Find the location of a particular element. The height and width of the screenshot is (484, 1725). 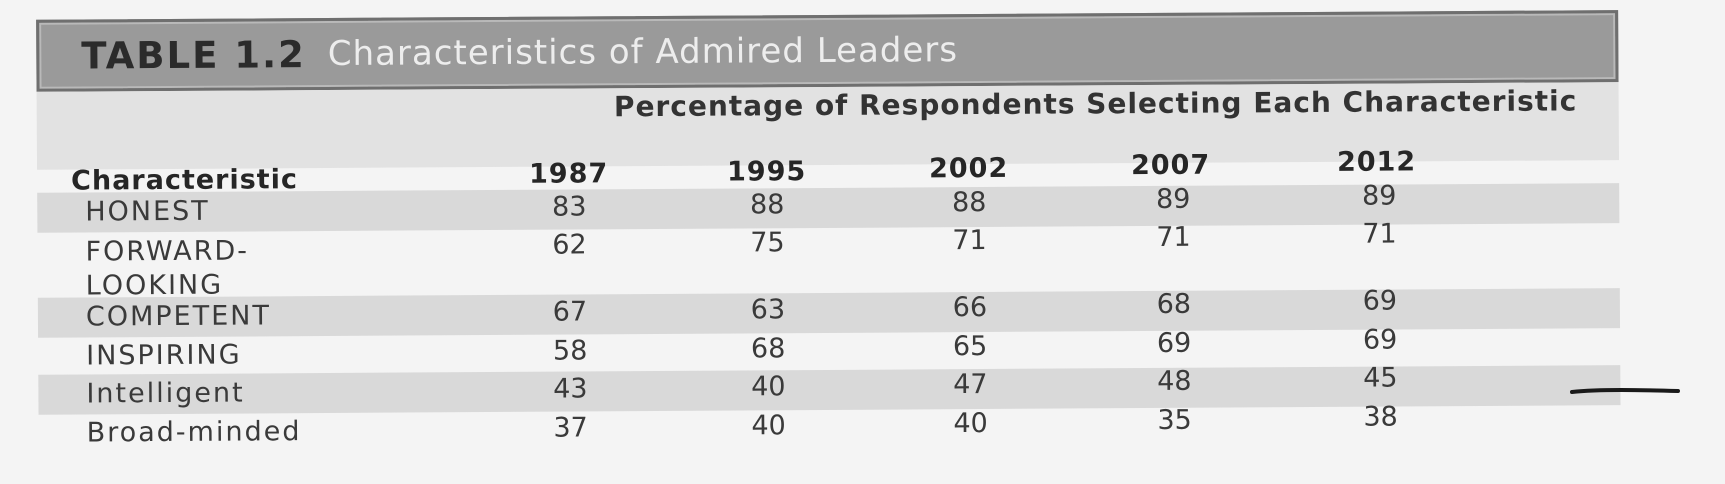

pen-underline-mark is located at coordinates (1625, 391).